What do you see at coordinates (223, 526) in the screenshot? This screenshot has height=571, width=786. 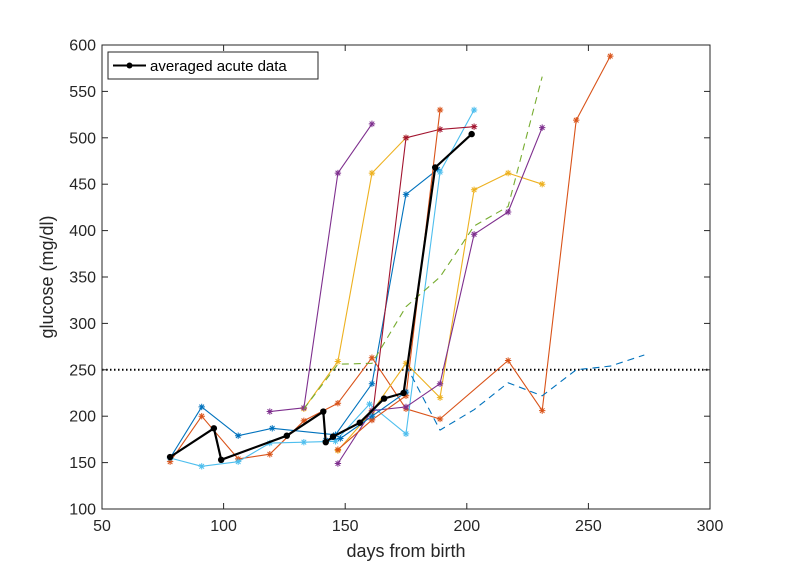 I see `x-tick-label: 100` at bounding box center [223, 526].